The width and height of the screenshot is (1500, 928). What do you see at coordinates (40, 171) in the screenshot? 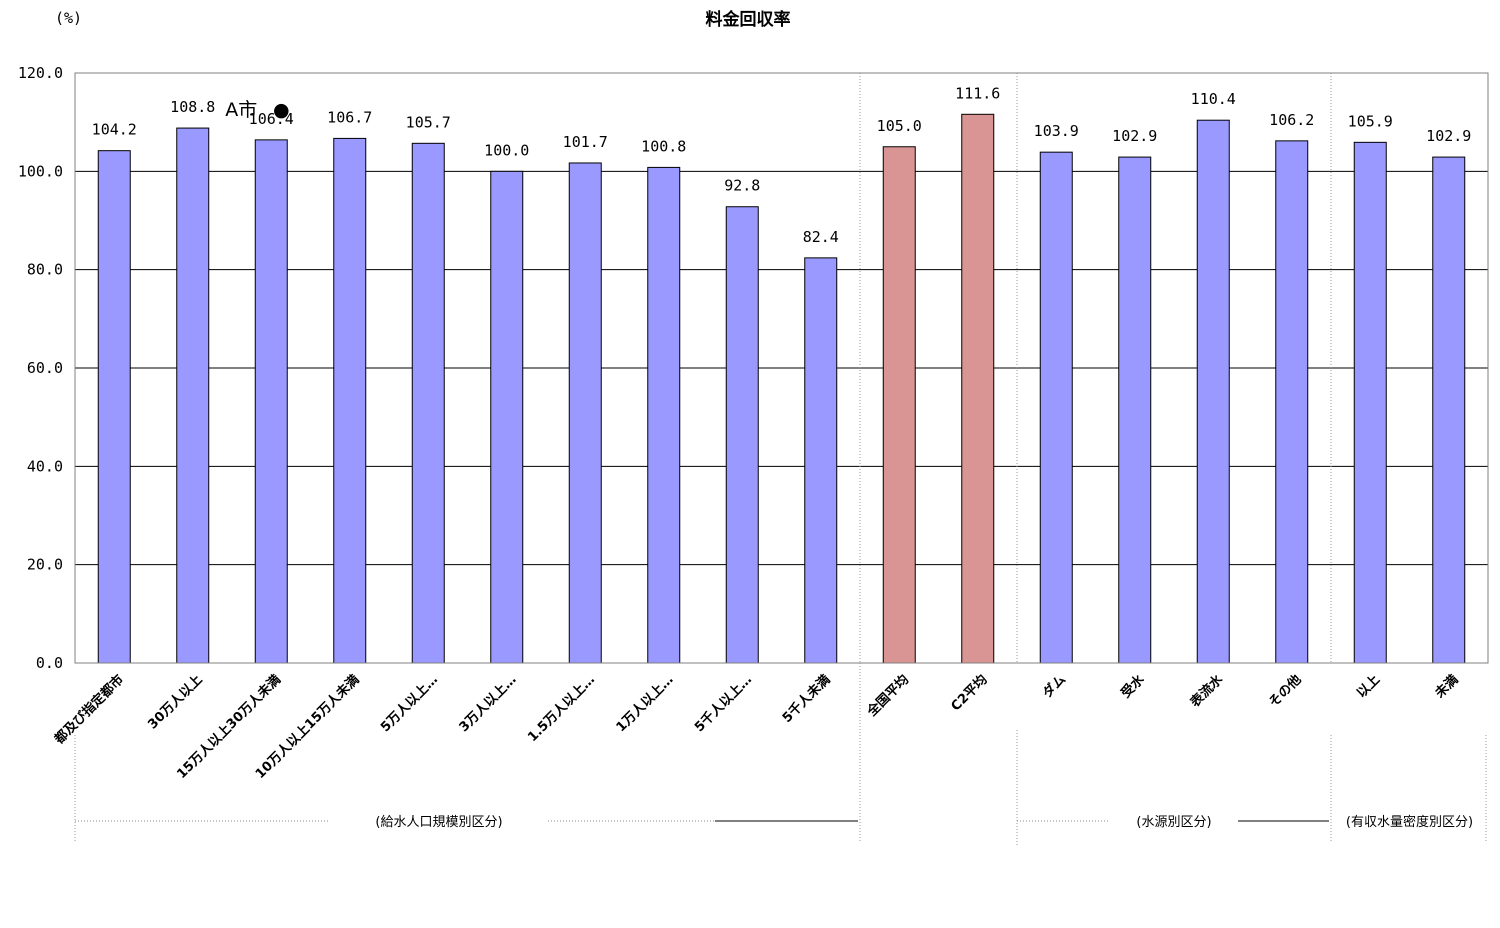
I see `y-tick-label: 100.0` at bounding box center [40, 171].